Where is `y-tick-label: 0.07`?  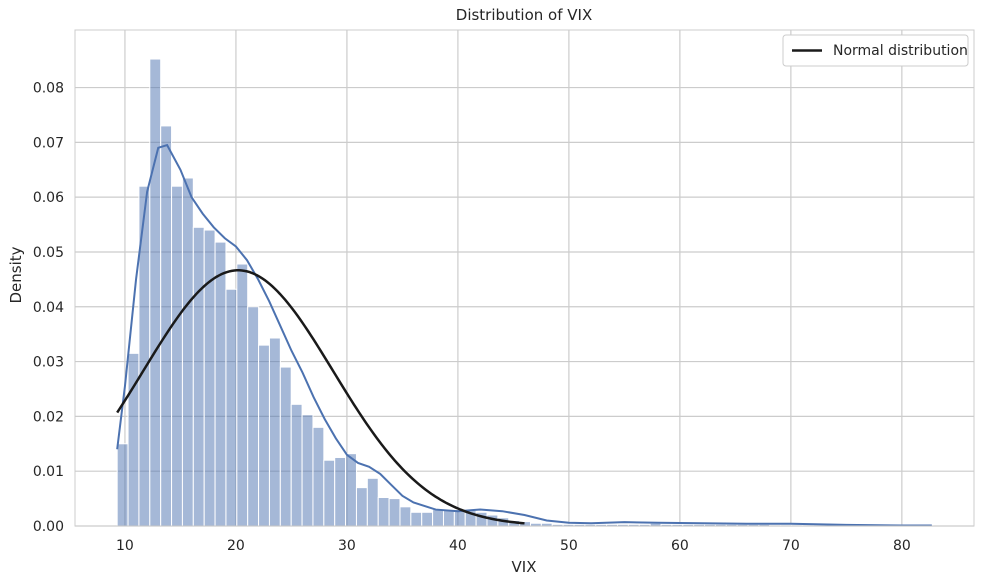 y-tick-label: 0.07 is located at coordinates (48, 143).